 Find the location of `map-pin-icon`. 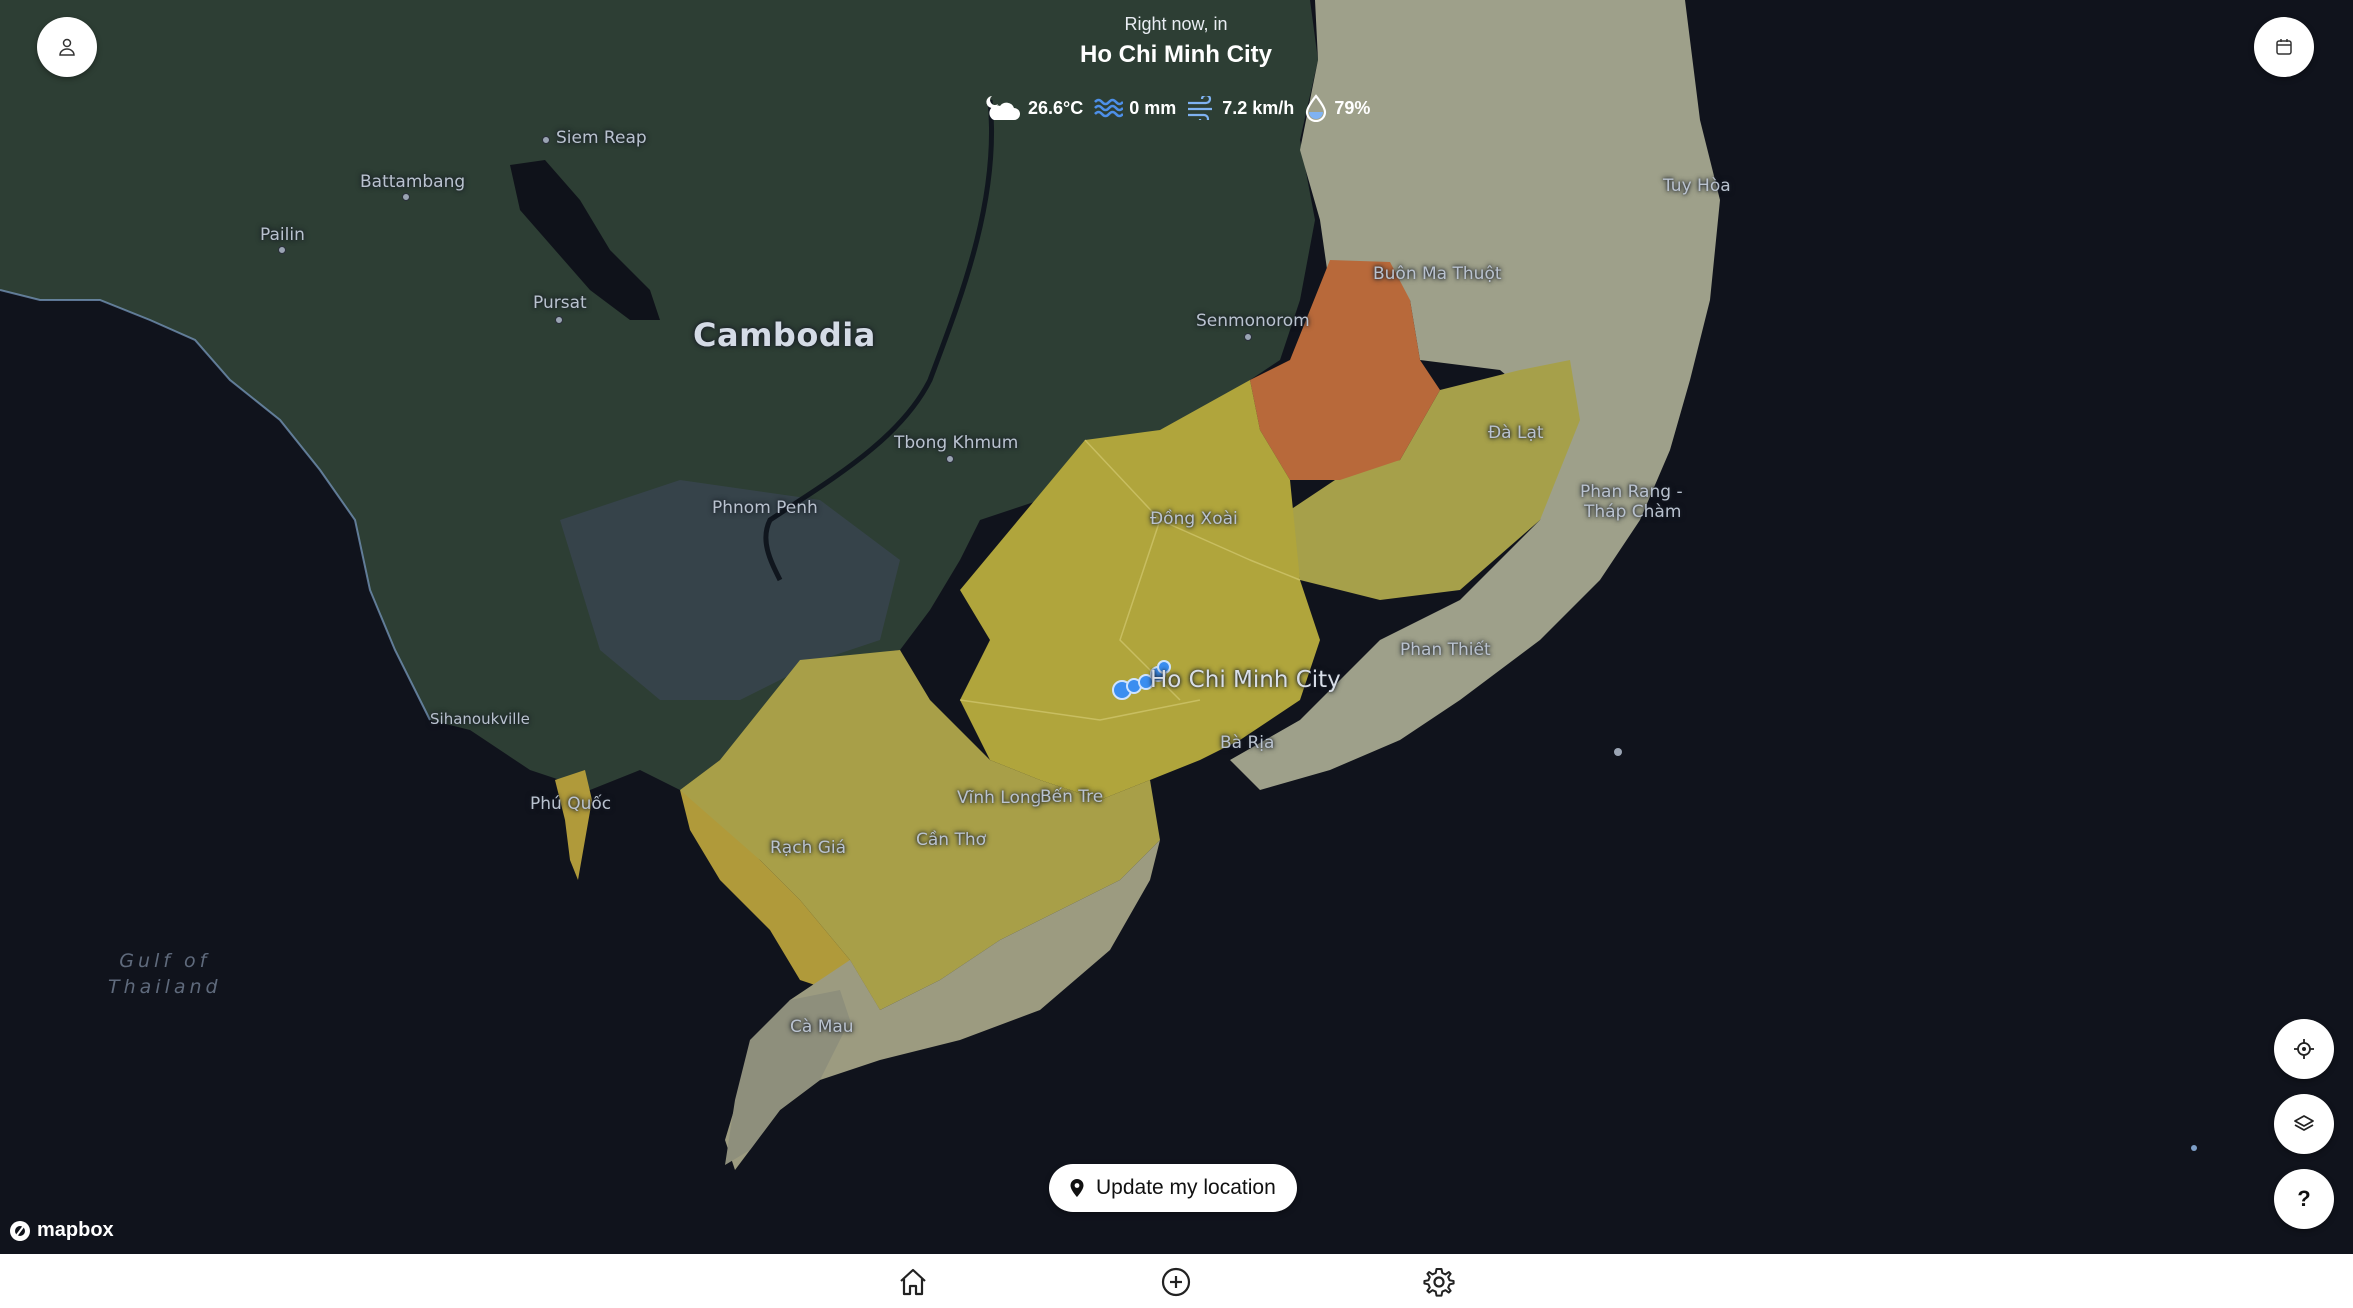

map-pin-icon is located at coordinates (1077, 1188).